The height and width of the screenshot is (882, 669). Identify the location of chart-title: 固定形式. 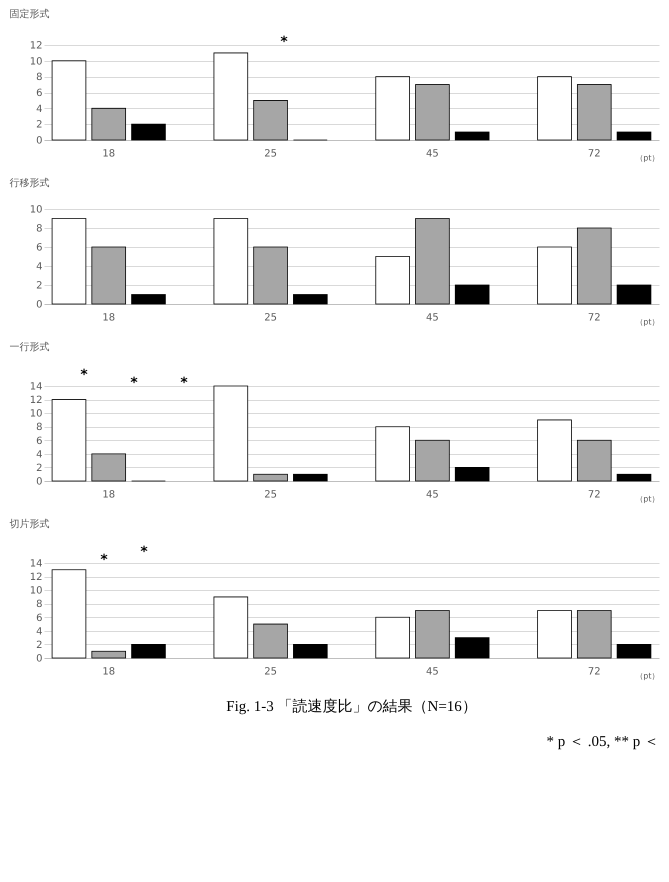
(29, 14).